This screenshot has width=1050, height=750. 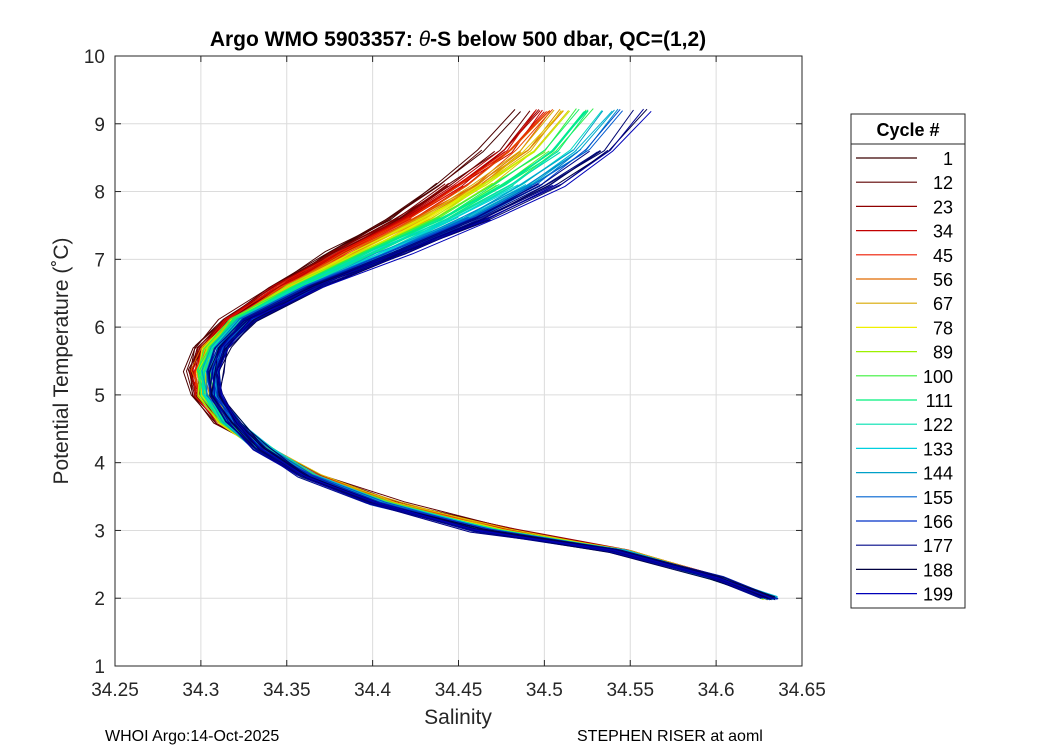 I want to click on legend-label: 100, so click(x=938, y=377).